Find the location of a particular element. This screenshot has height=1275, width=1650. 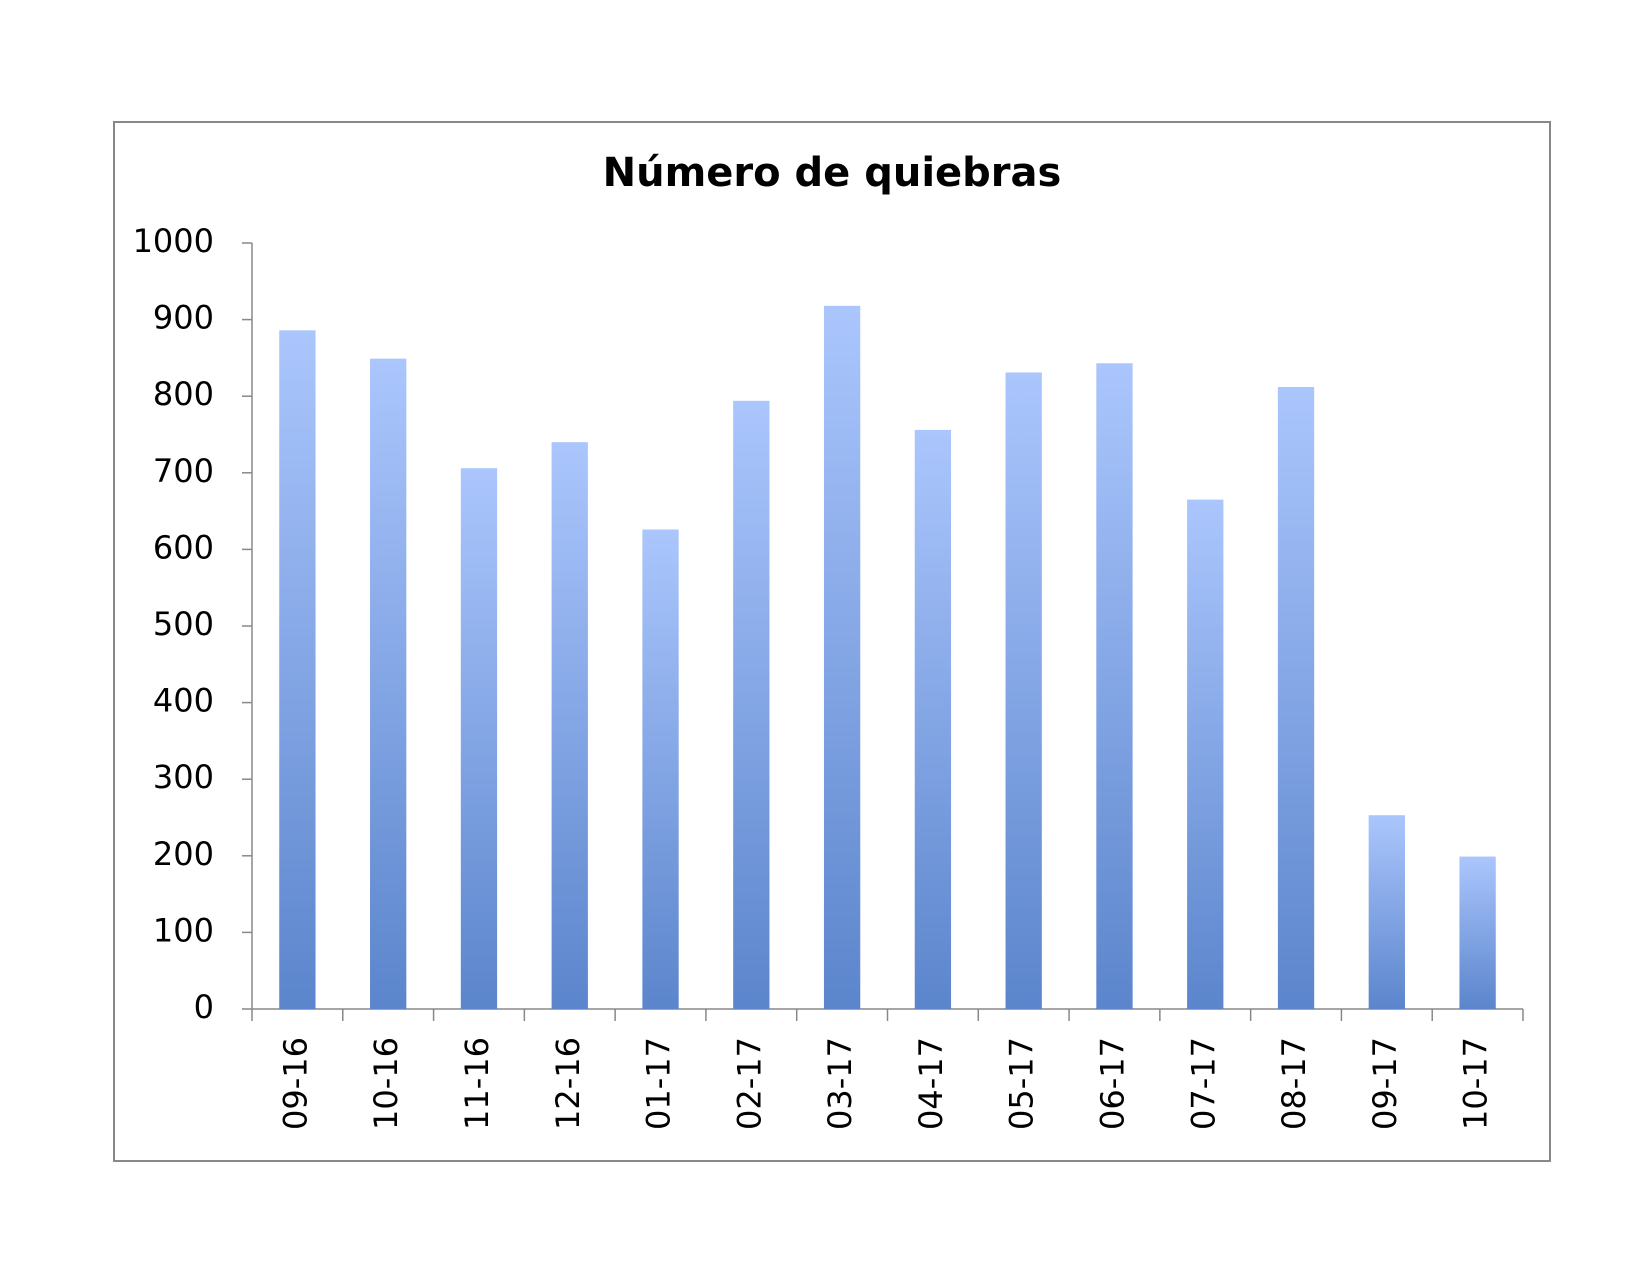

x-tick-label: 08-17 is located at coordinates (1294, 1083).